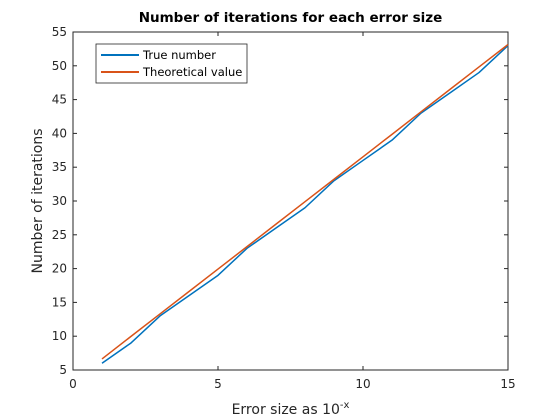 This screenshot has width=560, height=420. I want to click on y-tick-label: 50, so click(59, 66).